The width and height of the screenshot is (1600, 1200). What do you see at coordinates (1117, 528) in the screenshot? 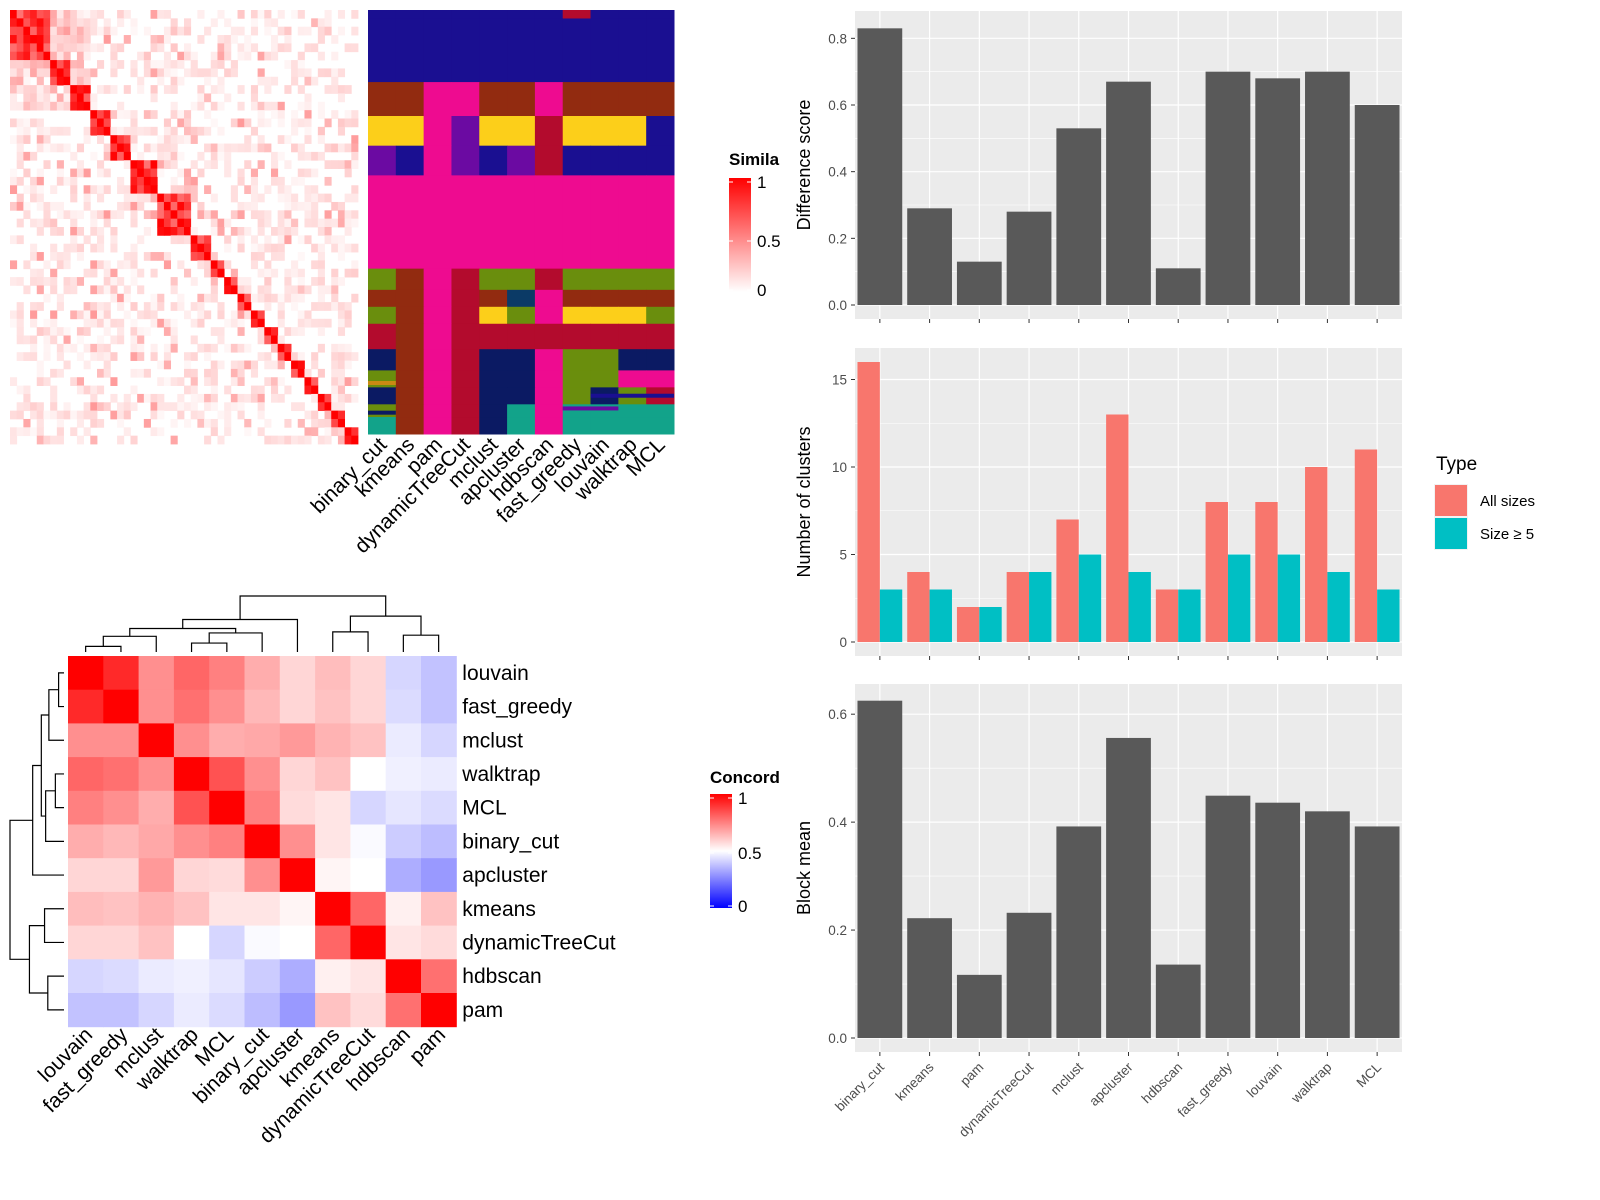
I see `bar-all-sizes` at bounding box center [1117, 528].